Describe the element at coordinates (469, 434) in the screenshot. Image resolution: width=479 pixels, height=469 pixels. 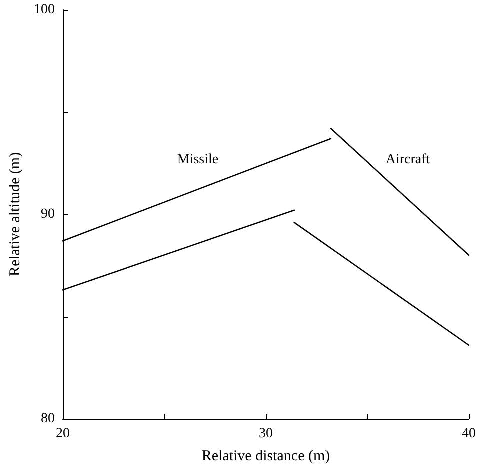
I see `x-tick-label: 40` at that location.